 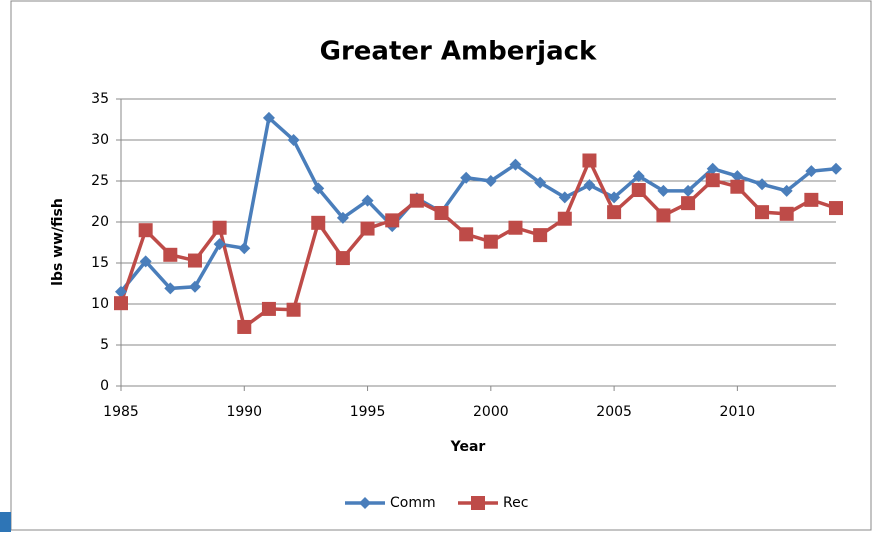 I want to click on edge-tab, so click(x=5, y=522).